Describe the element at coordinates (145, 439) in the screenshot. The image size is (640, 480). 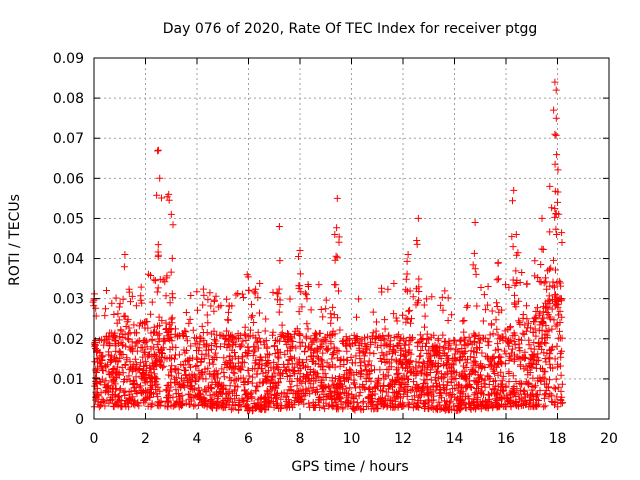
I see `x-tick-label: 2` at that location.